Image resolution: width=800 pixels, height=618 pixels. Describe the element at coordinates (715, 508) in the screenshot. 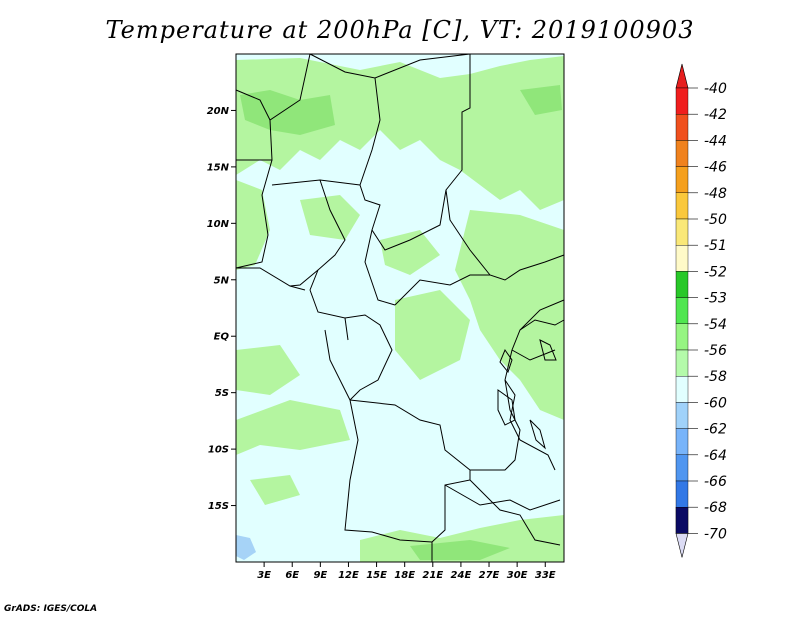

I see `colorbar-label: -68` at that location.